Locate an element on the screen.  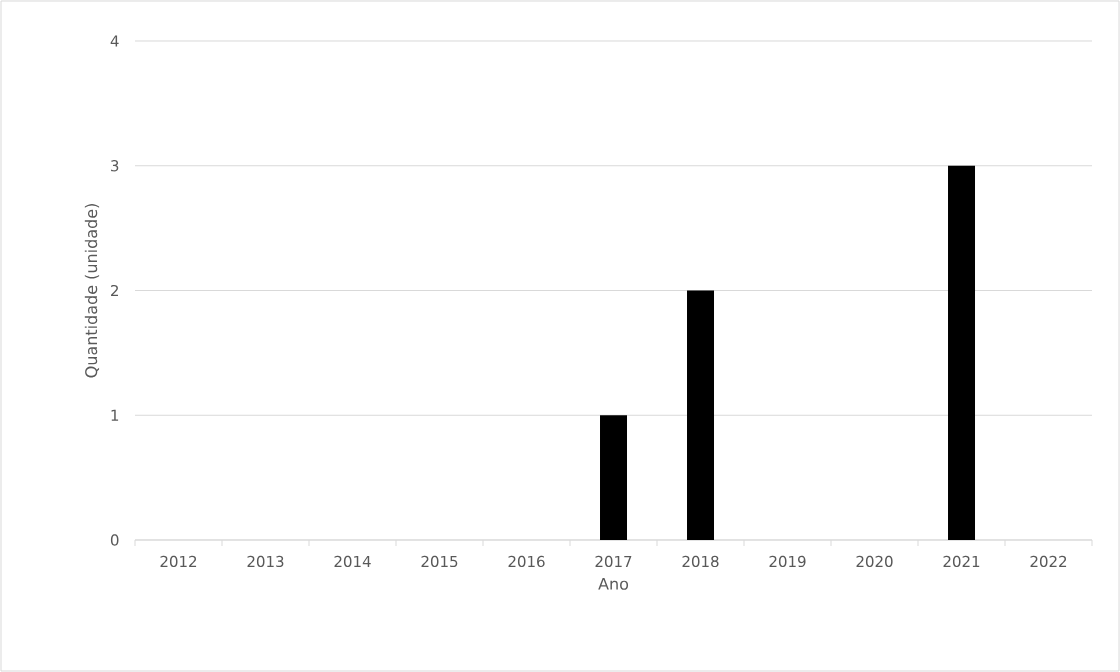
x-tick-label: 2015 is located at coordinates (439, 561).